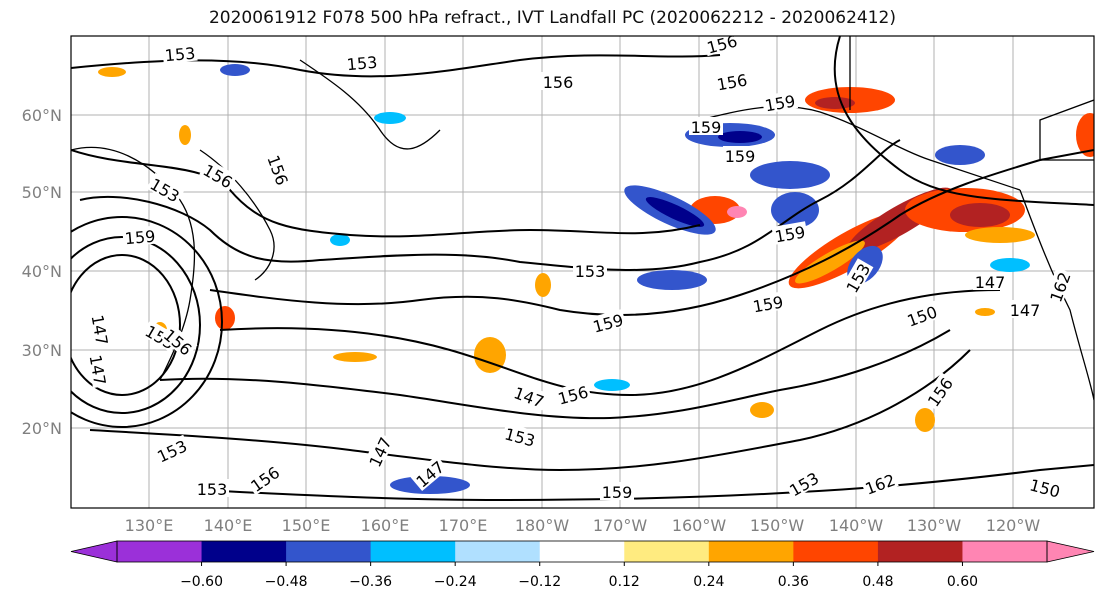 The width and height of the screenshot is (1105, 601). I want to click on colorbar-tick-label: 0.24, so click(708, 582).